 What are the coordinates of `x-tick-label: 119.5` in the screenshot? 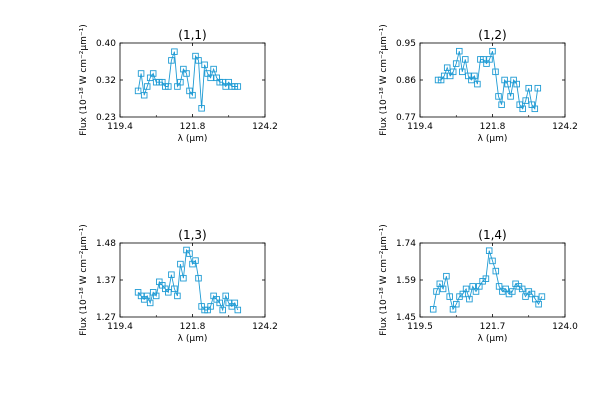 It's located at (420, 327).